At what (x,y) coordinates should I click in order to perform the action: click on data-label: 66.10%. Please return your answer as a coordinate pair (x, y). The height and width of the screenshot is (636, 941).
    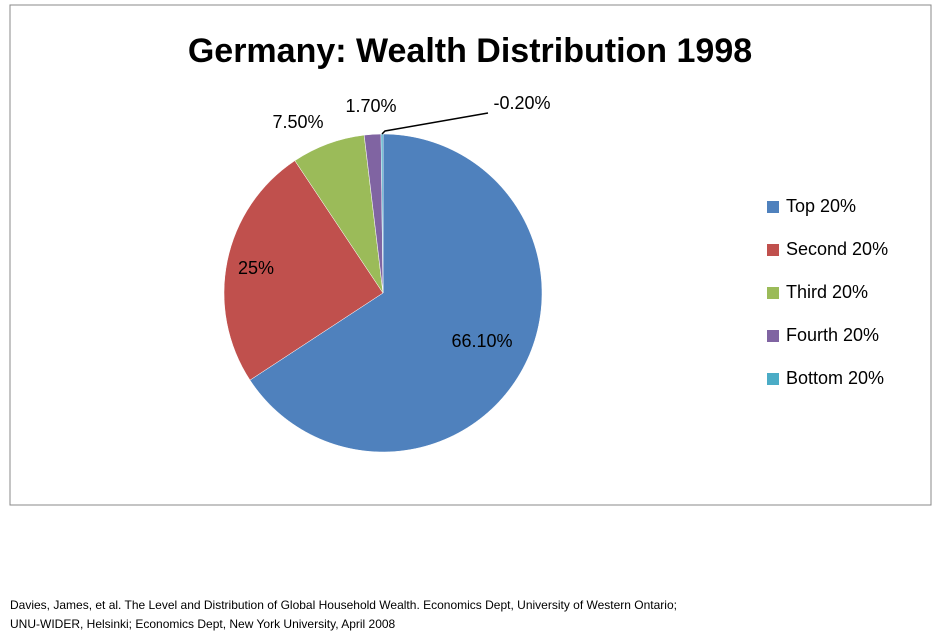
    Looking at the image, I should click on (481, 341).